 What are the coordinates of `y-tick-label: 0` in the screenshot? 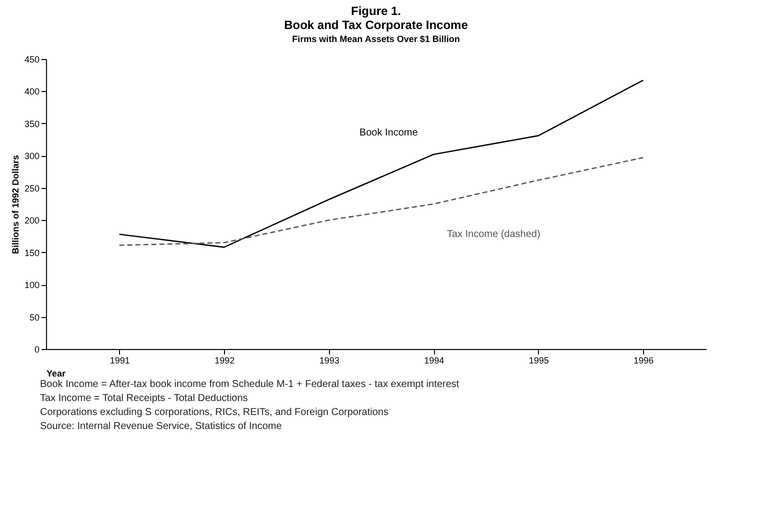 It's located at (37, 349).